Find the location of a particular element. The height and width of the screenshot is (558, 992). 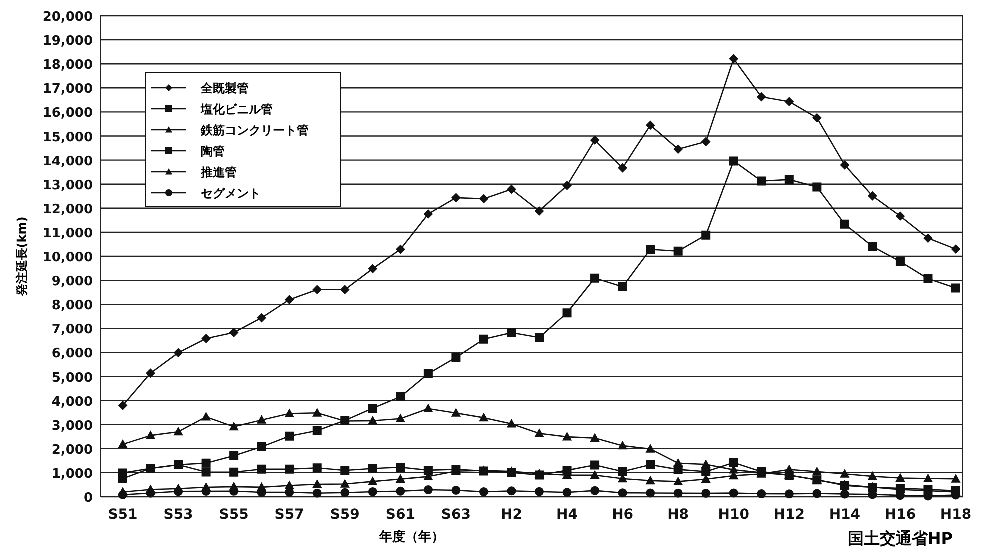

x-axis-title: 年度（年） is located at coordinates (411, 537).